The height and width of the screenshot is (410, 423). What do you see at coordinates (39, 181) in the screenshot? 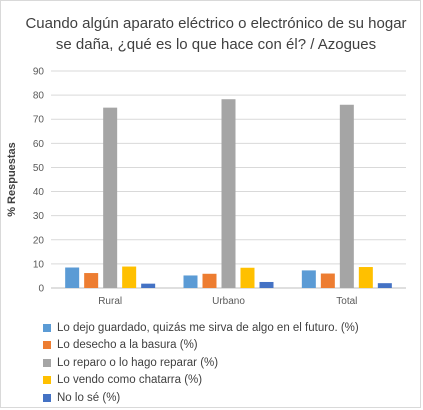
I see `y-axis-ticks: 0 10 20 30 40 50 60 70 80 90` at bounding box center [39, 181].